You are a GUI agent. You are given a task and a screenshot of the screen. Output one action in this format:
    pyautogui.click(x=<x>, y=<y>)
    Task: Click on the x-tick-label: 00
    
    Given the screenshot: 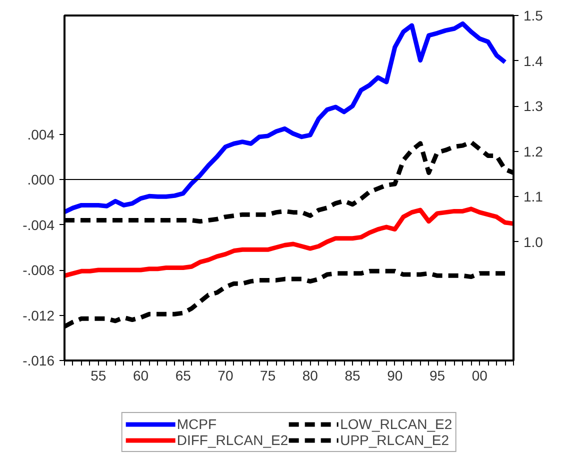 What is the action you would take?
    pyautogui.click(x=480, y=376)
    